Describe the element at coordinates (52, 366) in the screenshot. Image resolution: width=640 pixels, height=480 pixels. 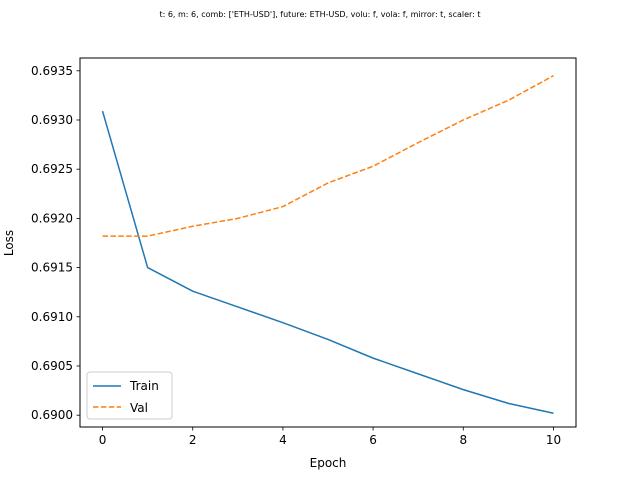
I see `y-tick-label: 0.6905` at that location.